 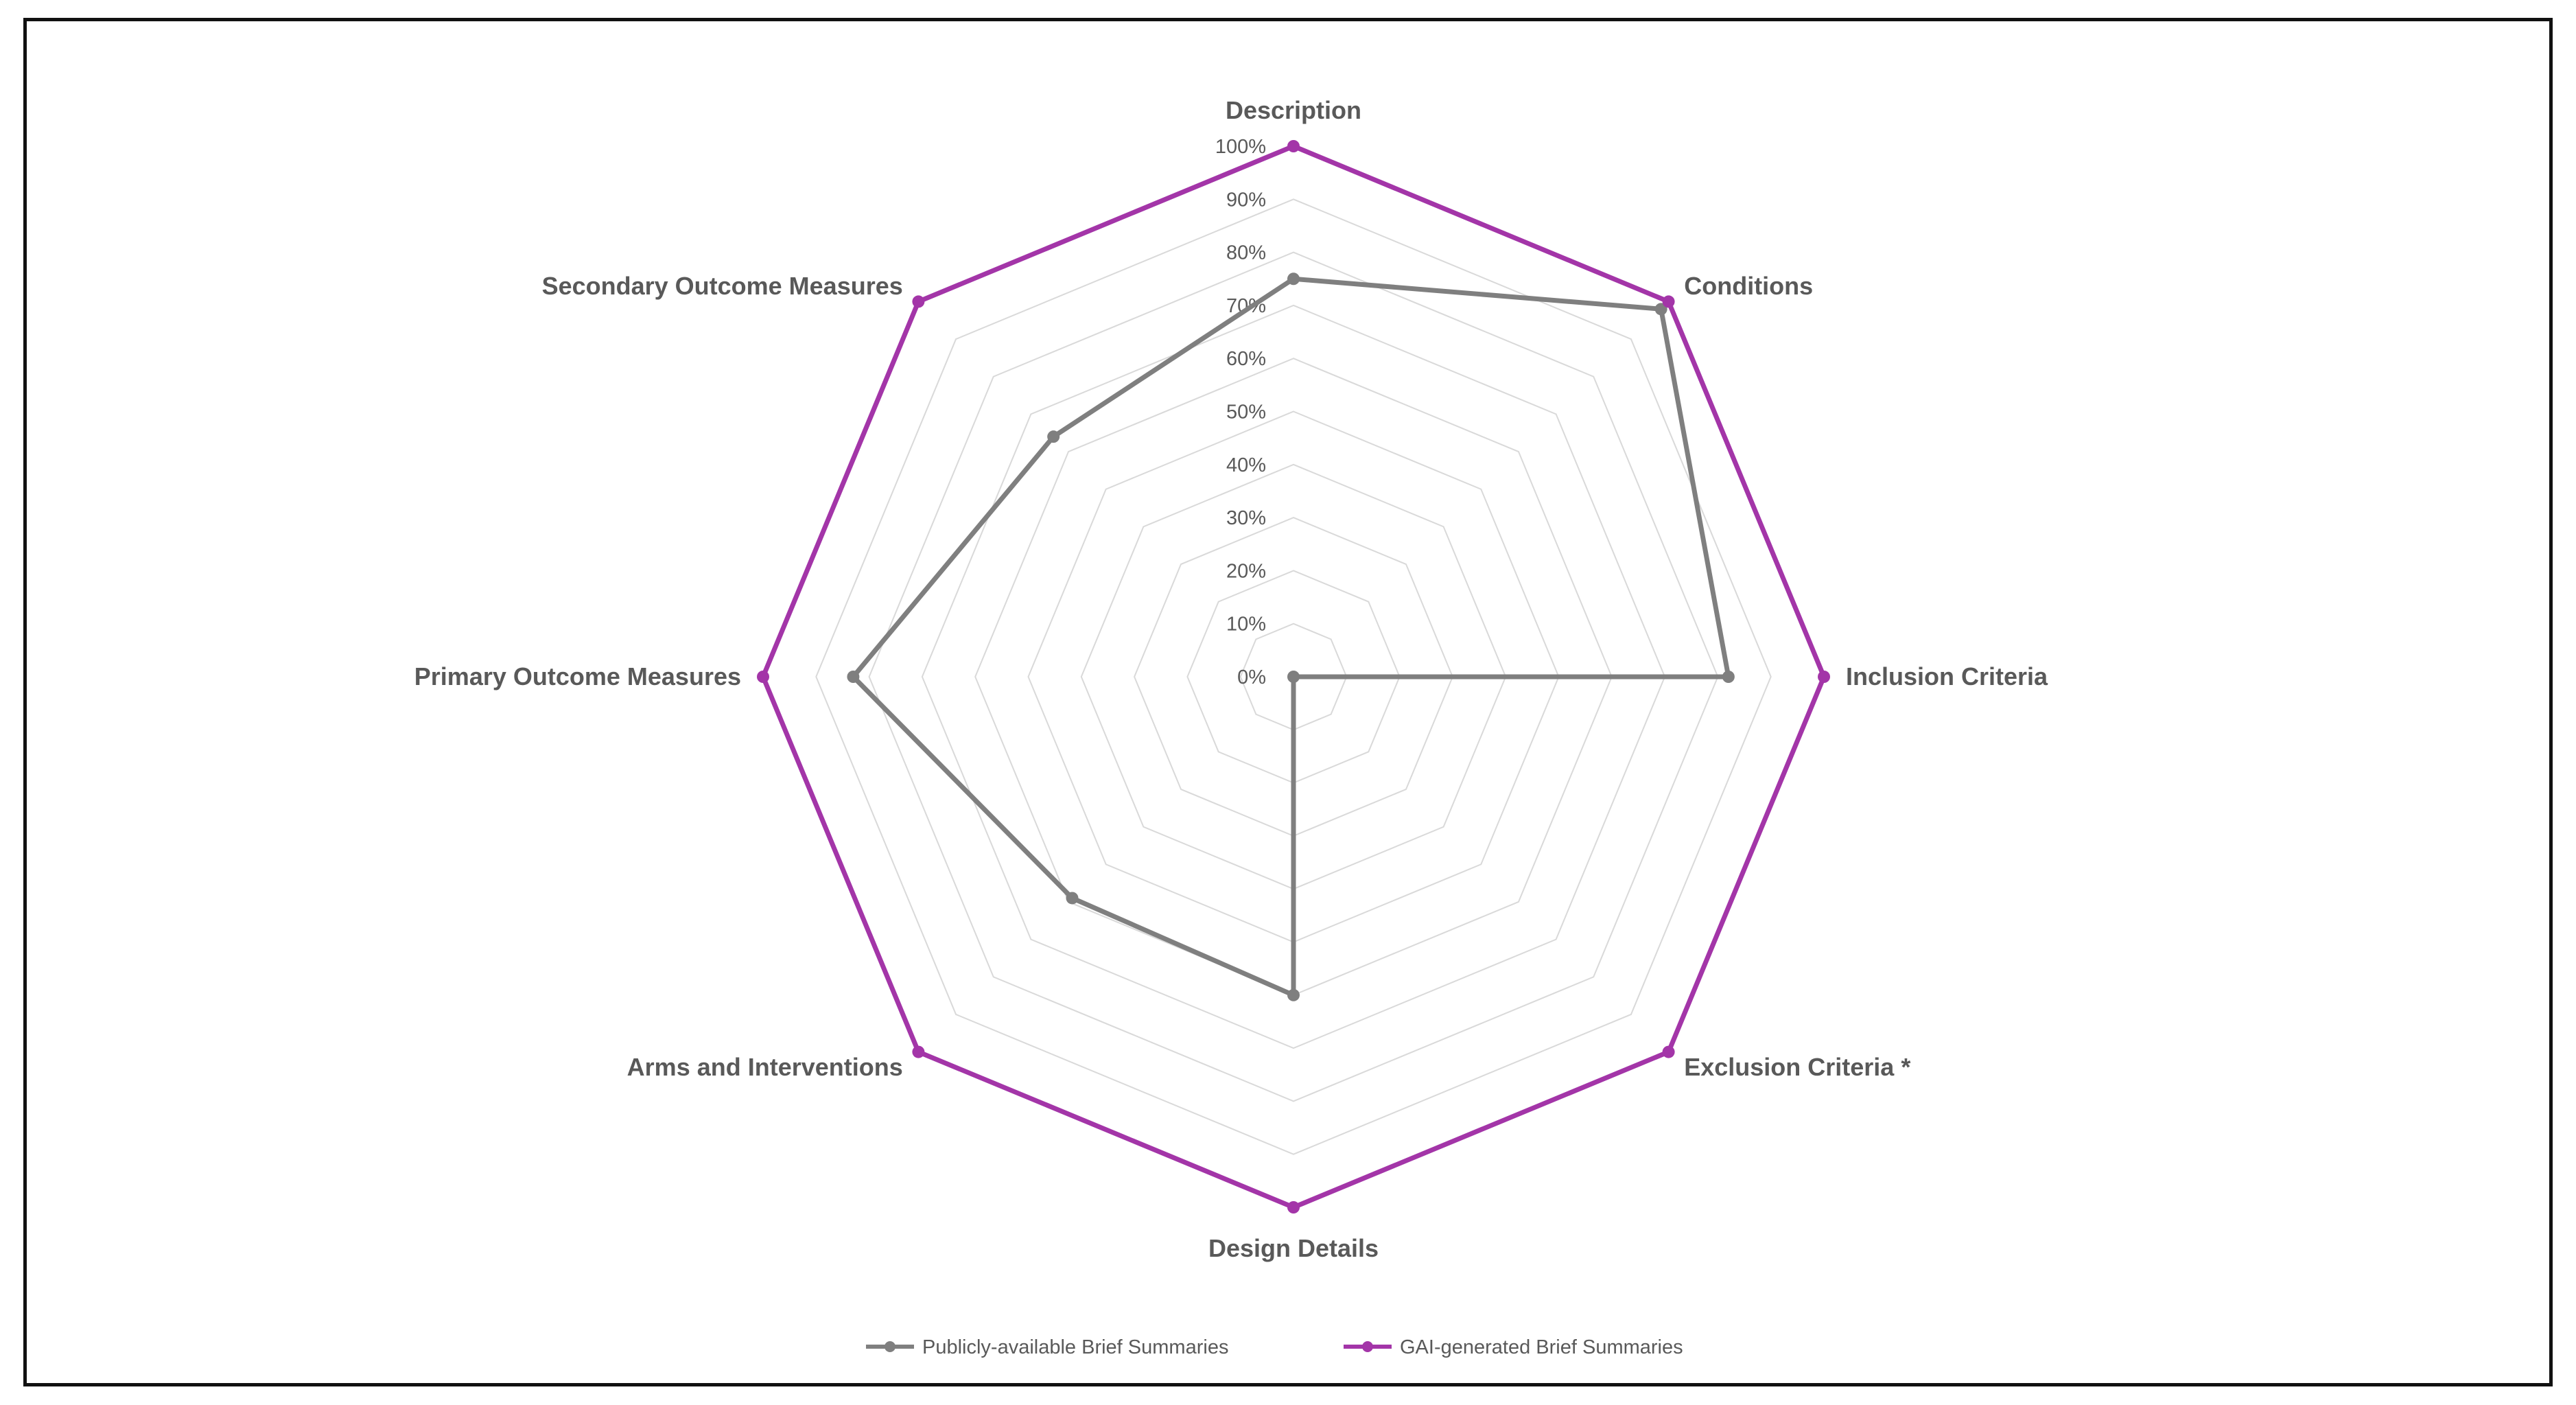 What do you see at coordinates (1293, 1248) in the screenshot?
I see `category-label-design-details: Design Details` at bounding box center [1293, 1248].